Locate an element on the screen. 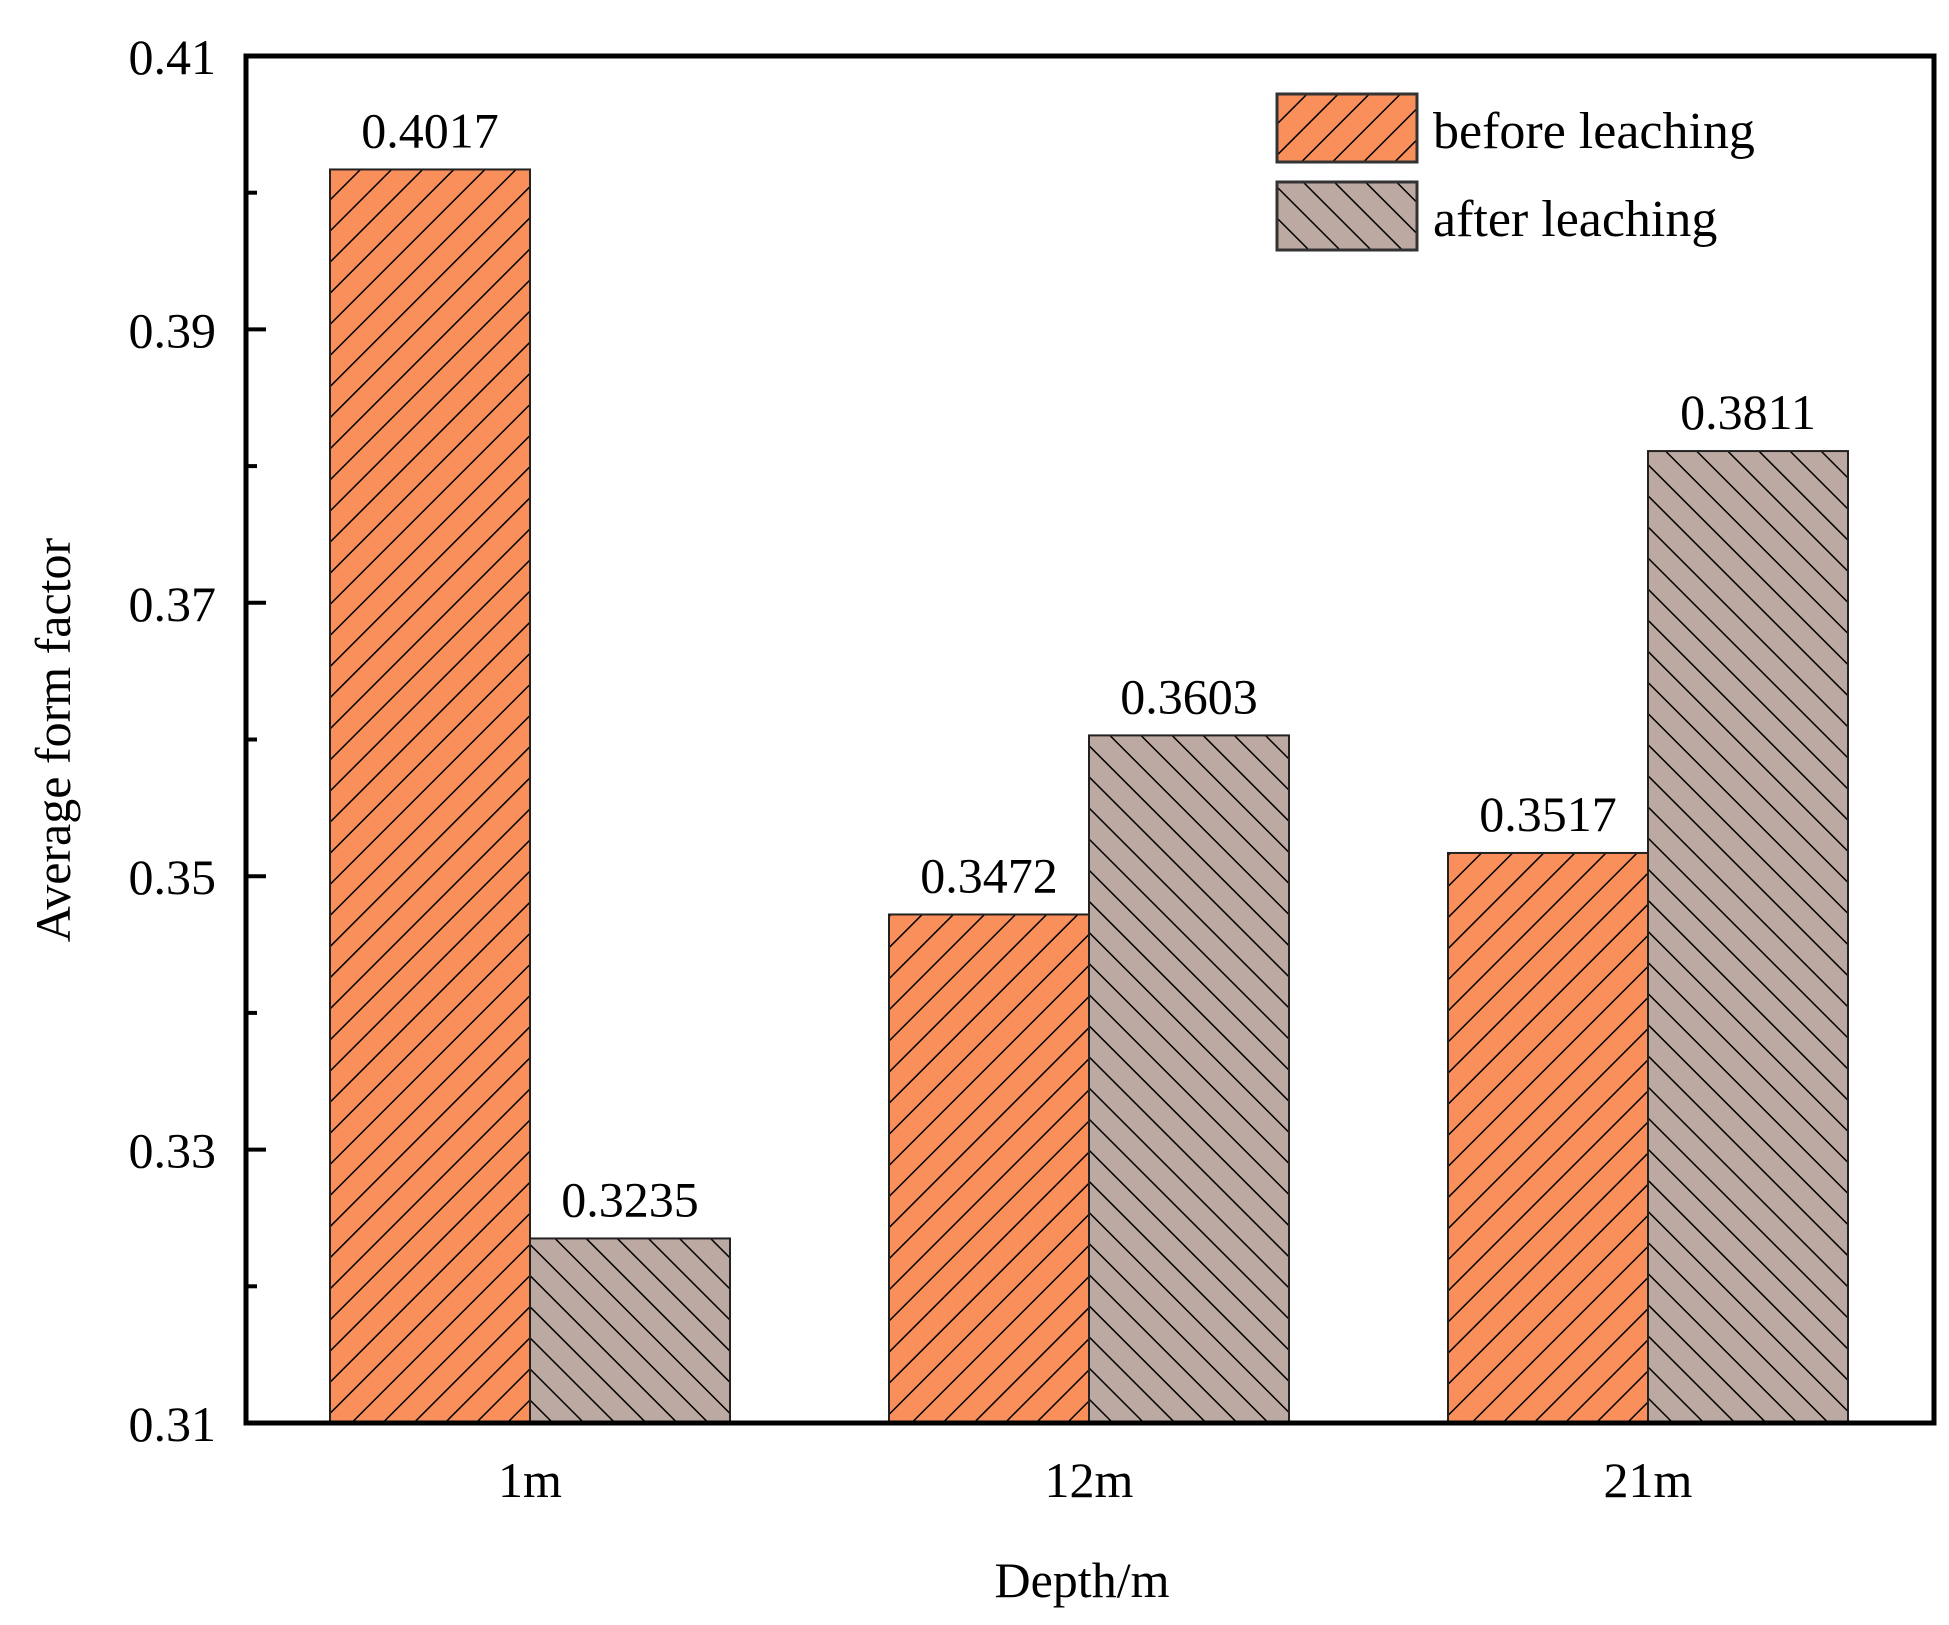 The width and height of the screenshot is (1949, 1625). bar-before-leaching-21m is located at coordinates (1548, 1137).